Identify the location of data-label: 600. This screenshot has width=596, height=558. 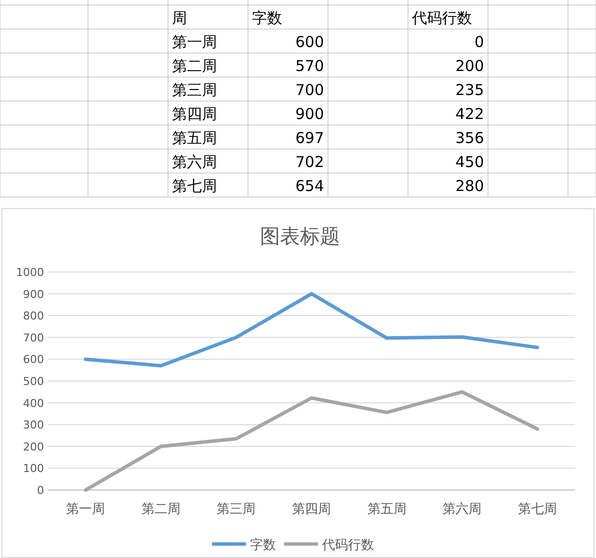
(309, 42).